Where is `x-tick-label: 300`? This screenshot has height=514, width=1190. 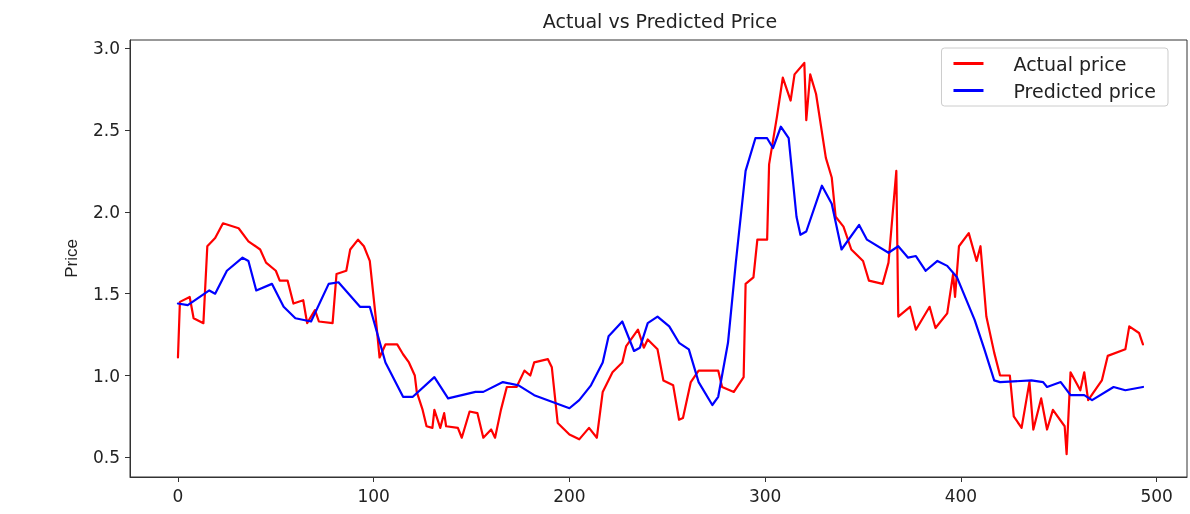
x-tick-label: 300 is located at coordinates (765, 495).